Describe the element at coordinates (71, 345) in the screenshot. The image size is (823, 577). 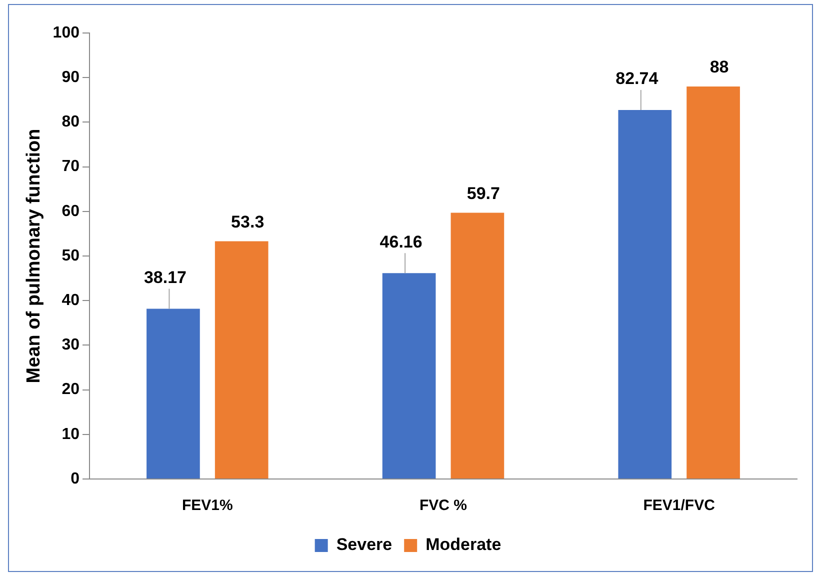
I see `y-tick-label: 30` at that location.